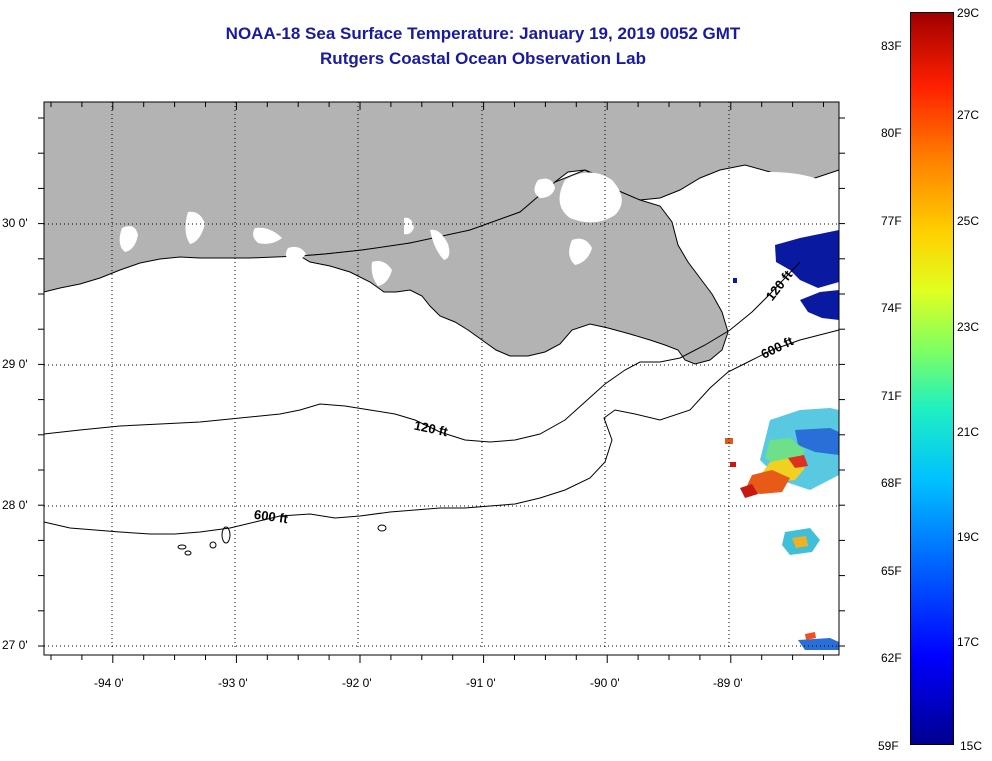 This screenshot has height=761, width=992. Describe the element at coordinates (782, 453) in the screenshot. I see `sst-patch-offshore` at that location.